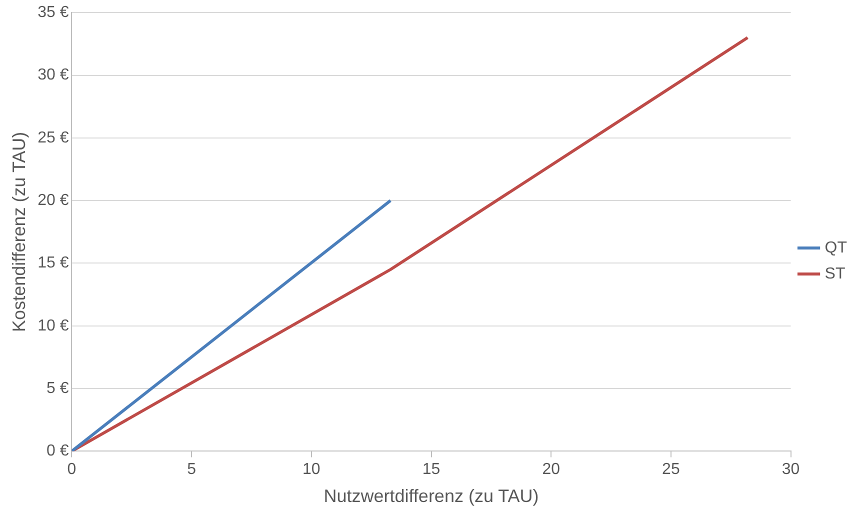 The width and height of the screenshot is (867, 517). Describe the element at coordinates (835, 273) in the screenshot. I see `legend-label: ST` at that location.